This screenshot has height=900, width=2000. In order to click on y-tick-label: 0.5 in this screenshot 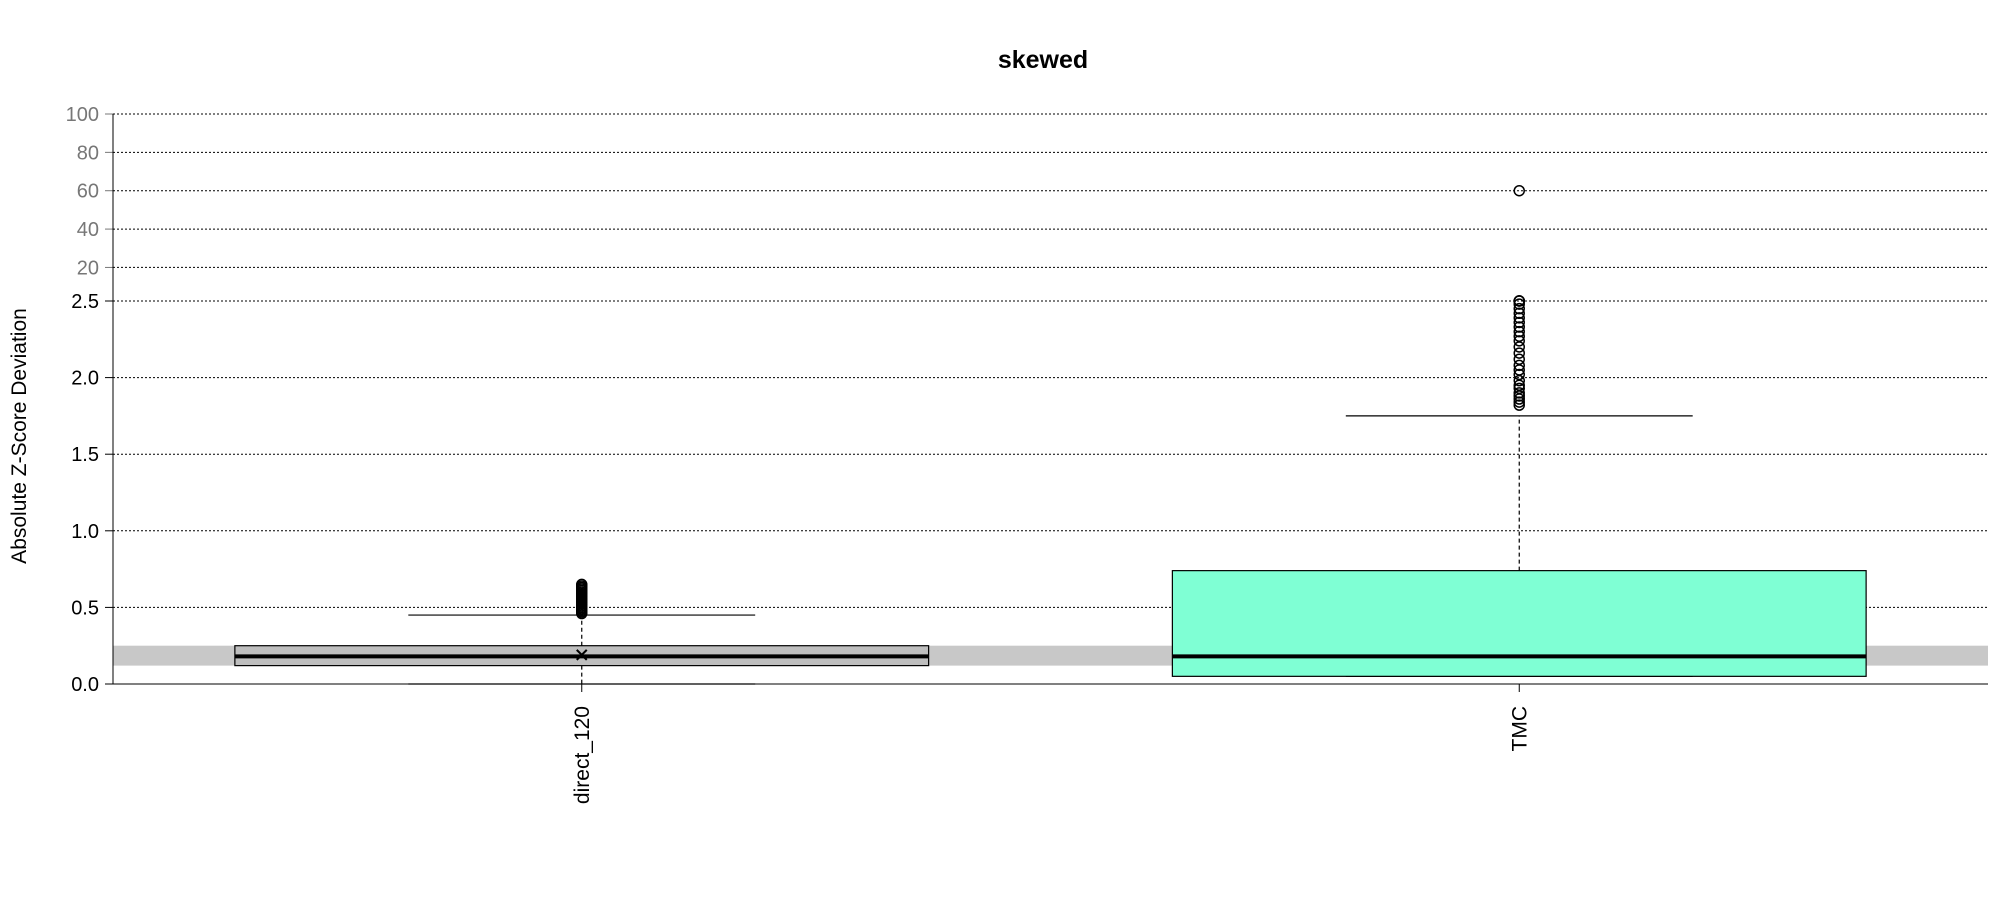, I will do `click(85, 608)`.